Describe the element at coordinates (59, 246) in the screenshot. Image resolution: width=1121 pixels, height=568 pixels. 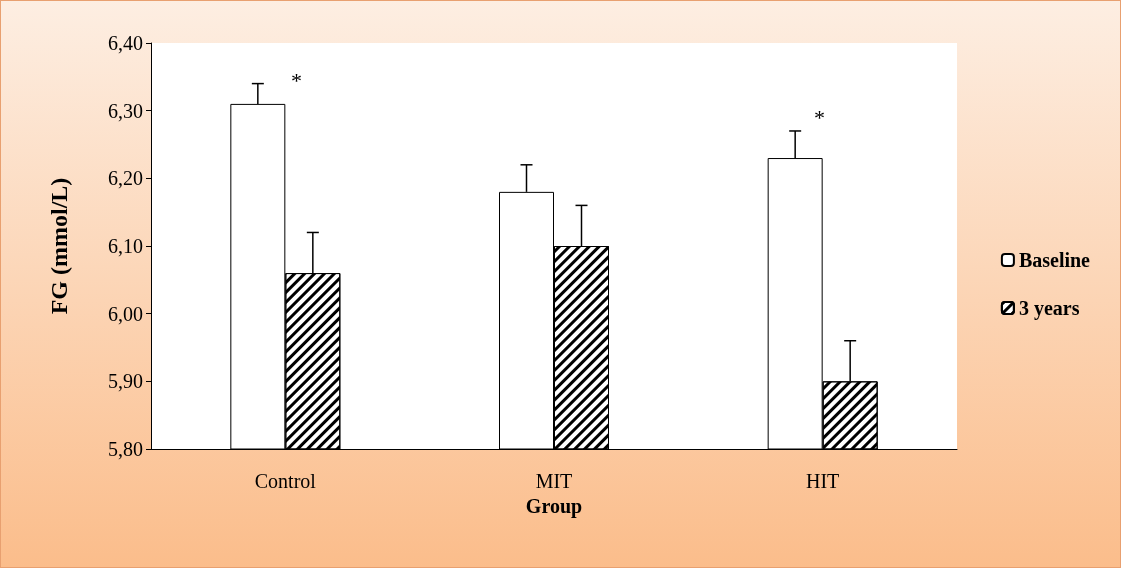
I see `y-axis-title: FG (mmol/L)` at that location.